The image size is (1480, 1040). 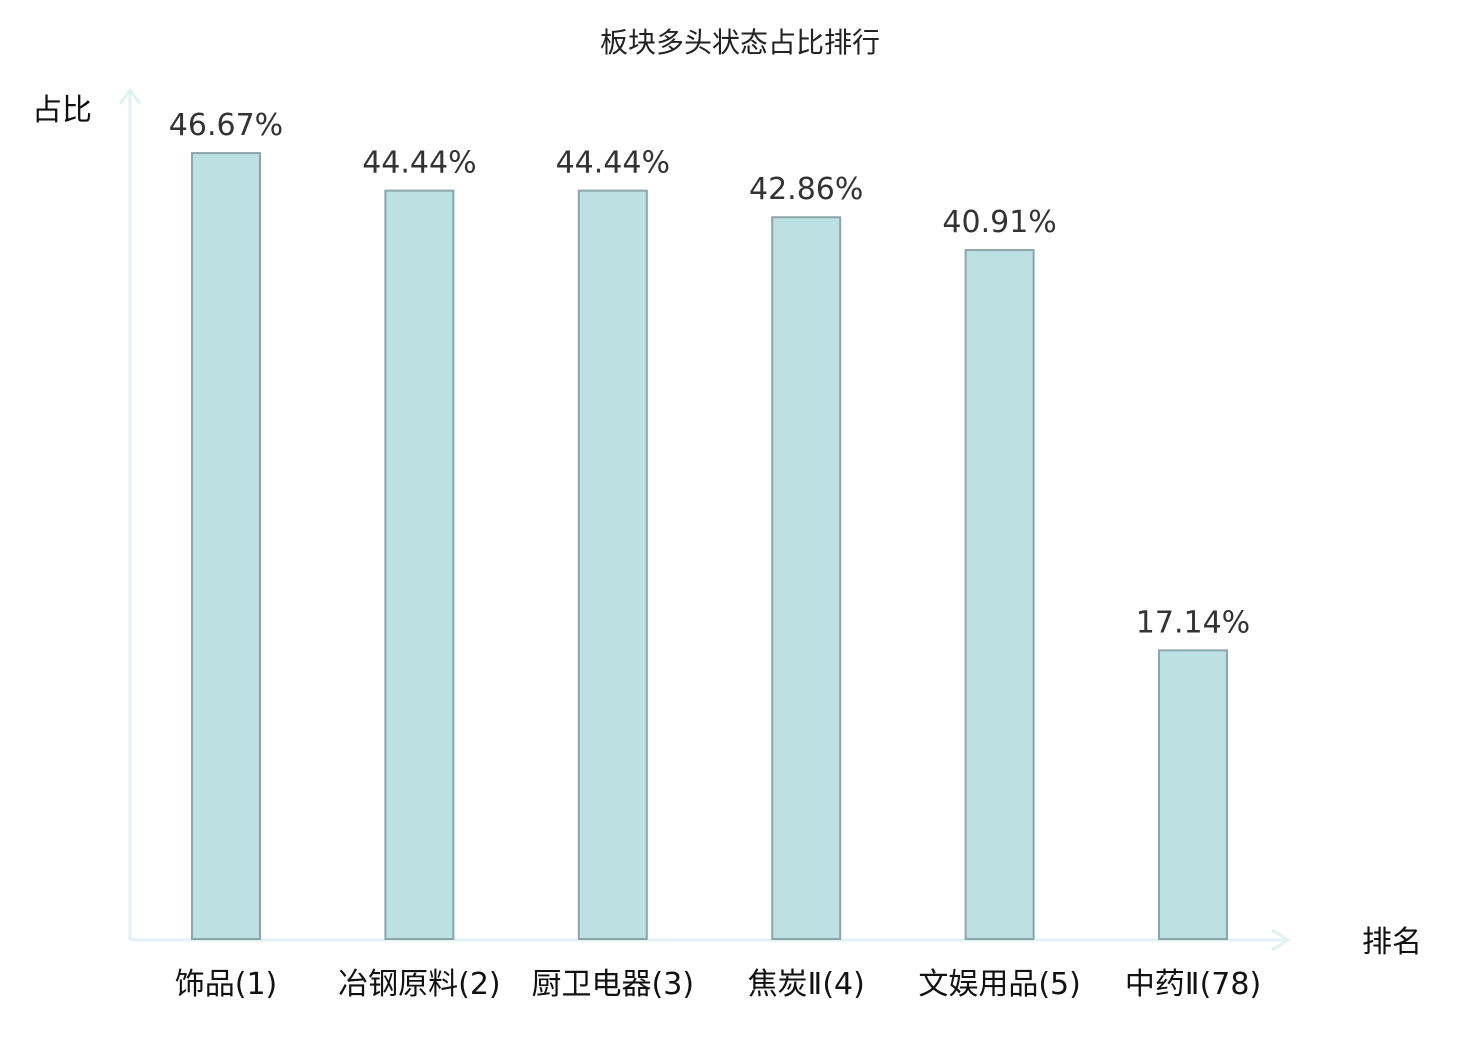 I want to click on y-axis-arrow, so click(x=130, y=96).